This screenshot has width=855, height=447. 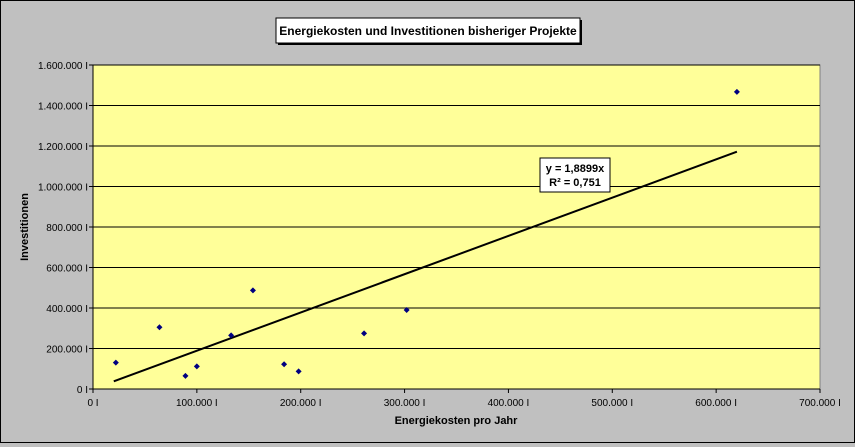 I want to click on x-axis-label: Energiekosten pro Jahr, so click(x=457, y=421).